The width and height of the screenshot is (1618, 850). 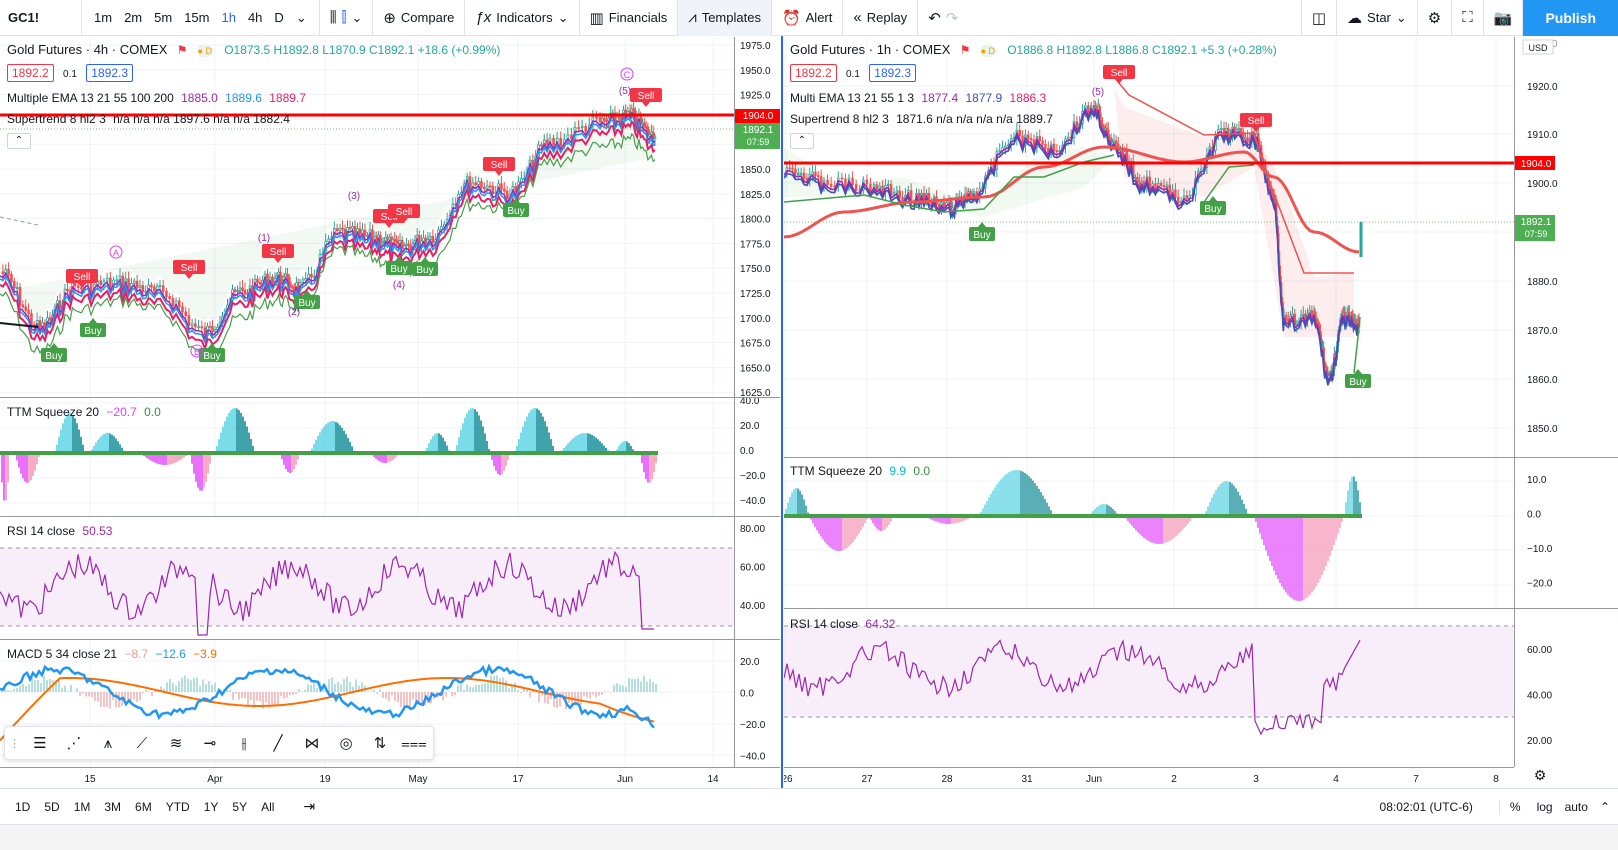 I want to click on left-time-axis: 15 Apr 19 May 17 Jun 14, so click(x=390, y=777).